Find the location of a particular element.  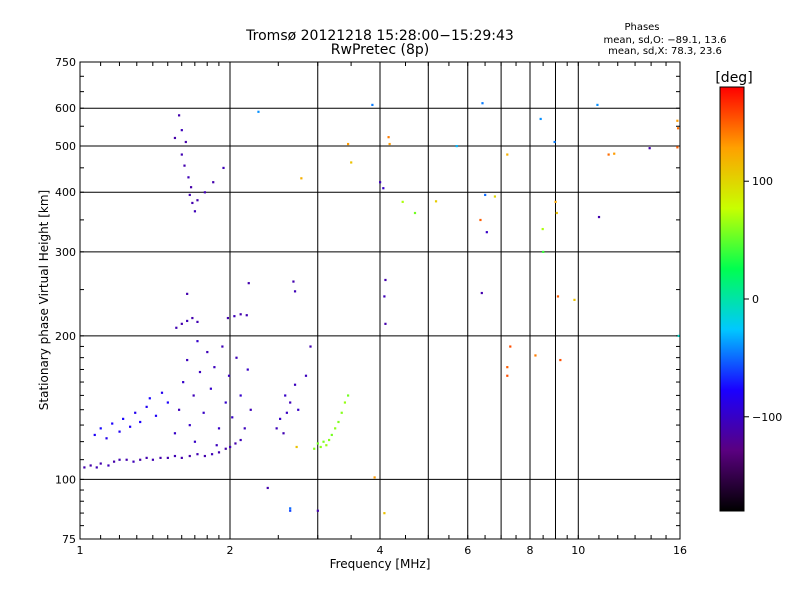

chart-title: Tromsø 20121218 15:28:00−15:29:43 is located at coordinates (379, 36).